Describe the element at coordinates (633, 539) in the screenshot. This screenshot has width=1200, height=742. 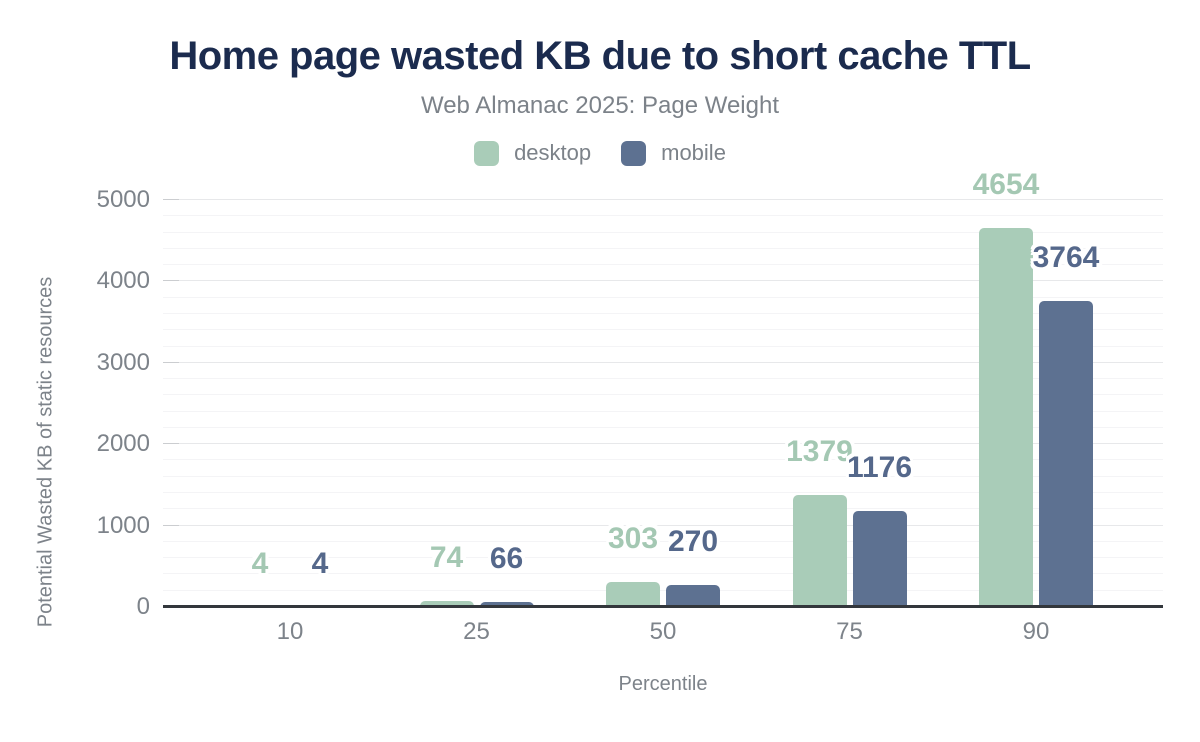
I see `desktop-value-label-p50: 303` at that location.